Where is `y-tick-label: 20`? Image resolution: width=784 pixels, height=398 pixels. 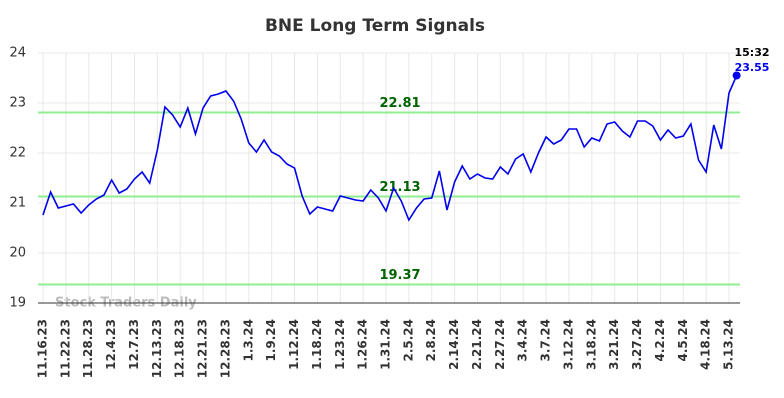 y-tick-label: 20 is located at coordinates (17, 253).